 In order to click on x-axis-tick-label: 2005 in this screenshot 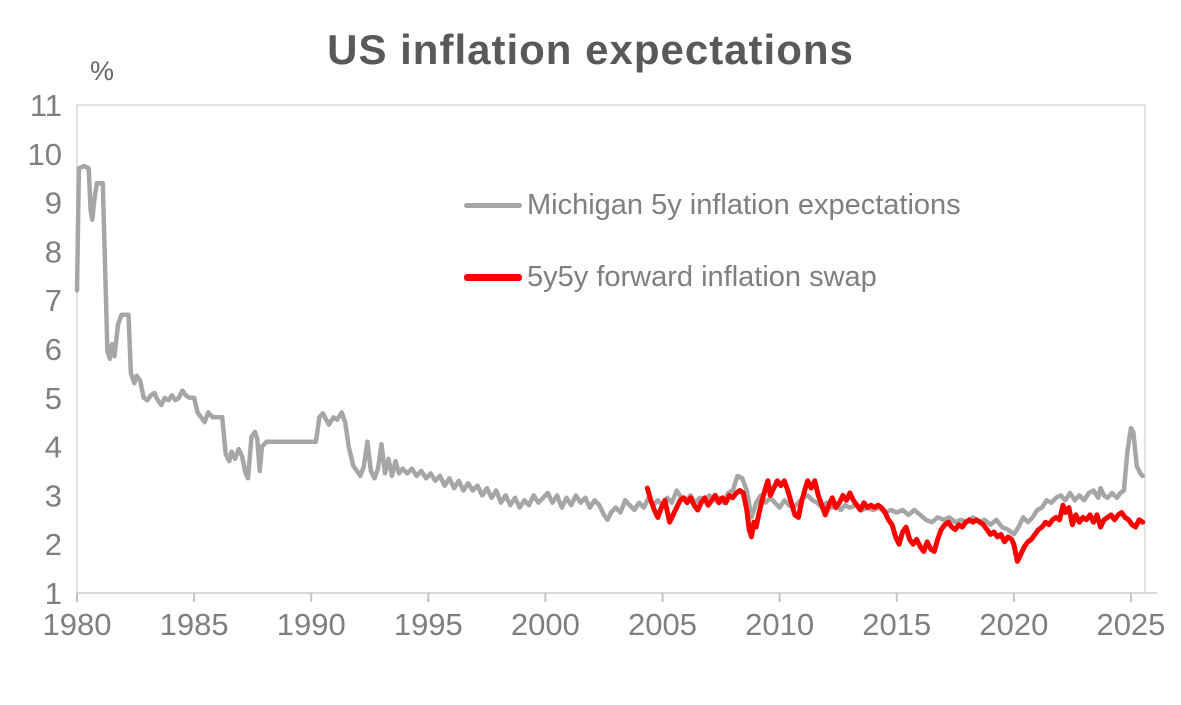, I will do `click(662, 624)`.